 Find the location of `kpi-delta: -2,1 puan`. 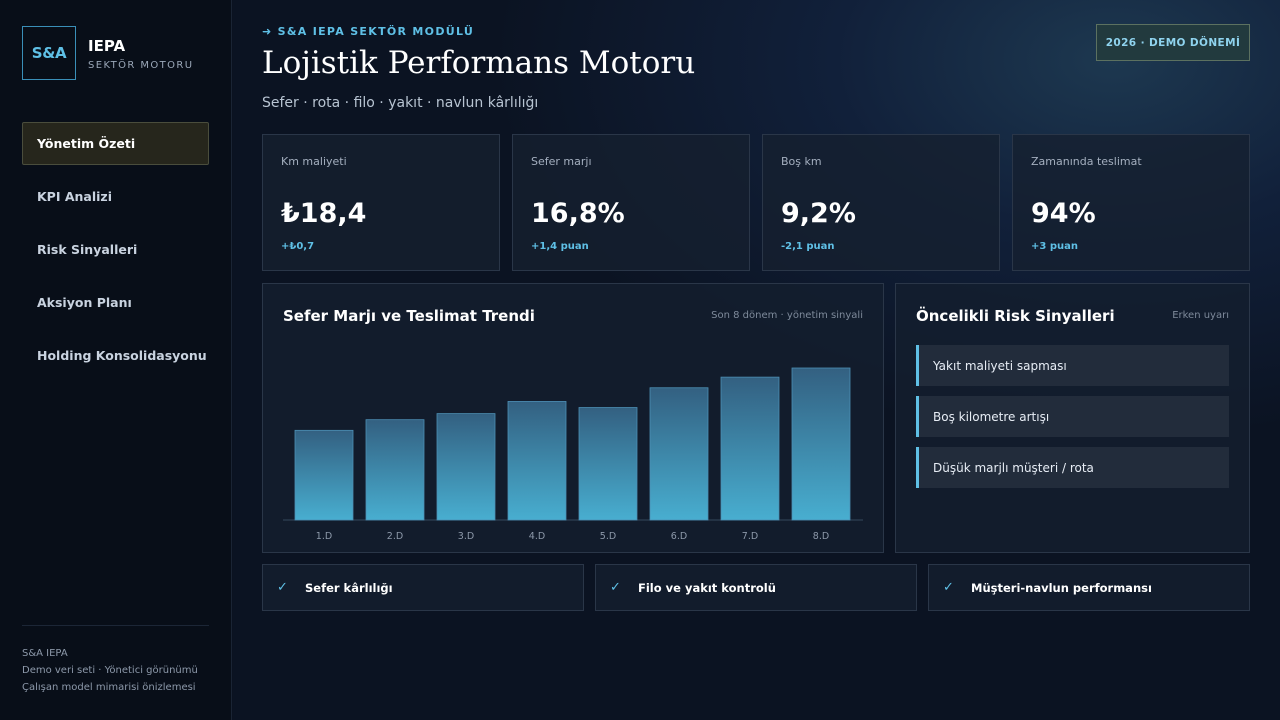

kpi-delta: -2,1 puan is located at coordinates (808, 246).